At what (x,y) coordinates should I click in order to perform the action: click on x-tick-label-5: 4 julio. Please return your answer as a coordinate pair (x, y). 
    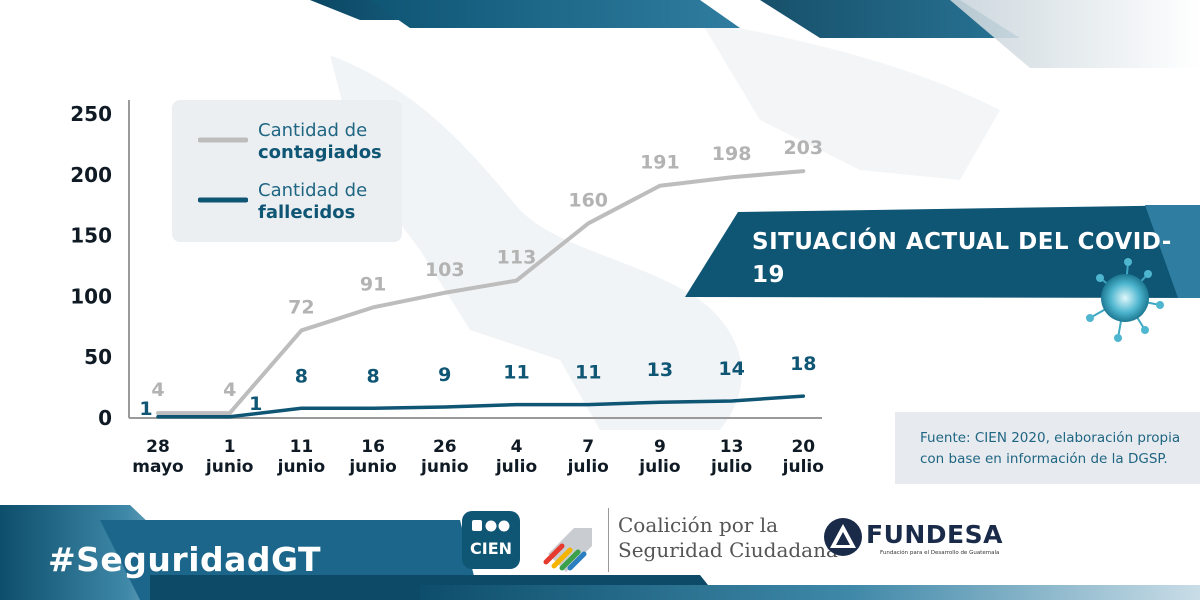
    Looking at the image, I should click on (516, 457).